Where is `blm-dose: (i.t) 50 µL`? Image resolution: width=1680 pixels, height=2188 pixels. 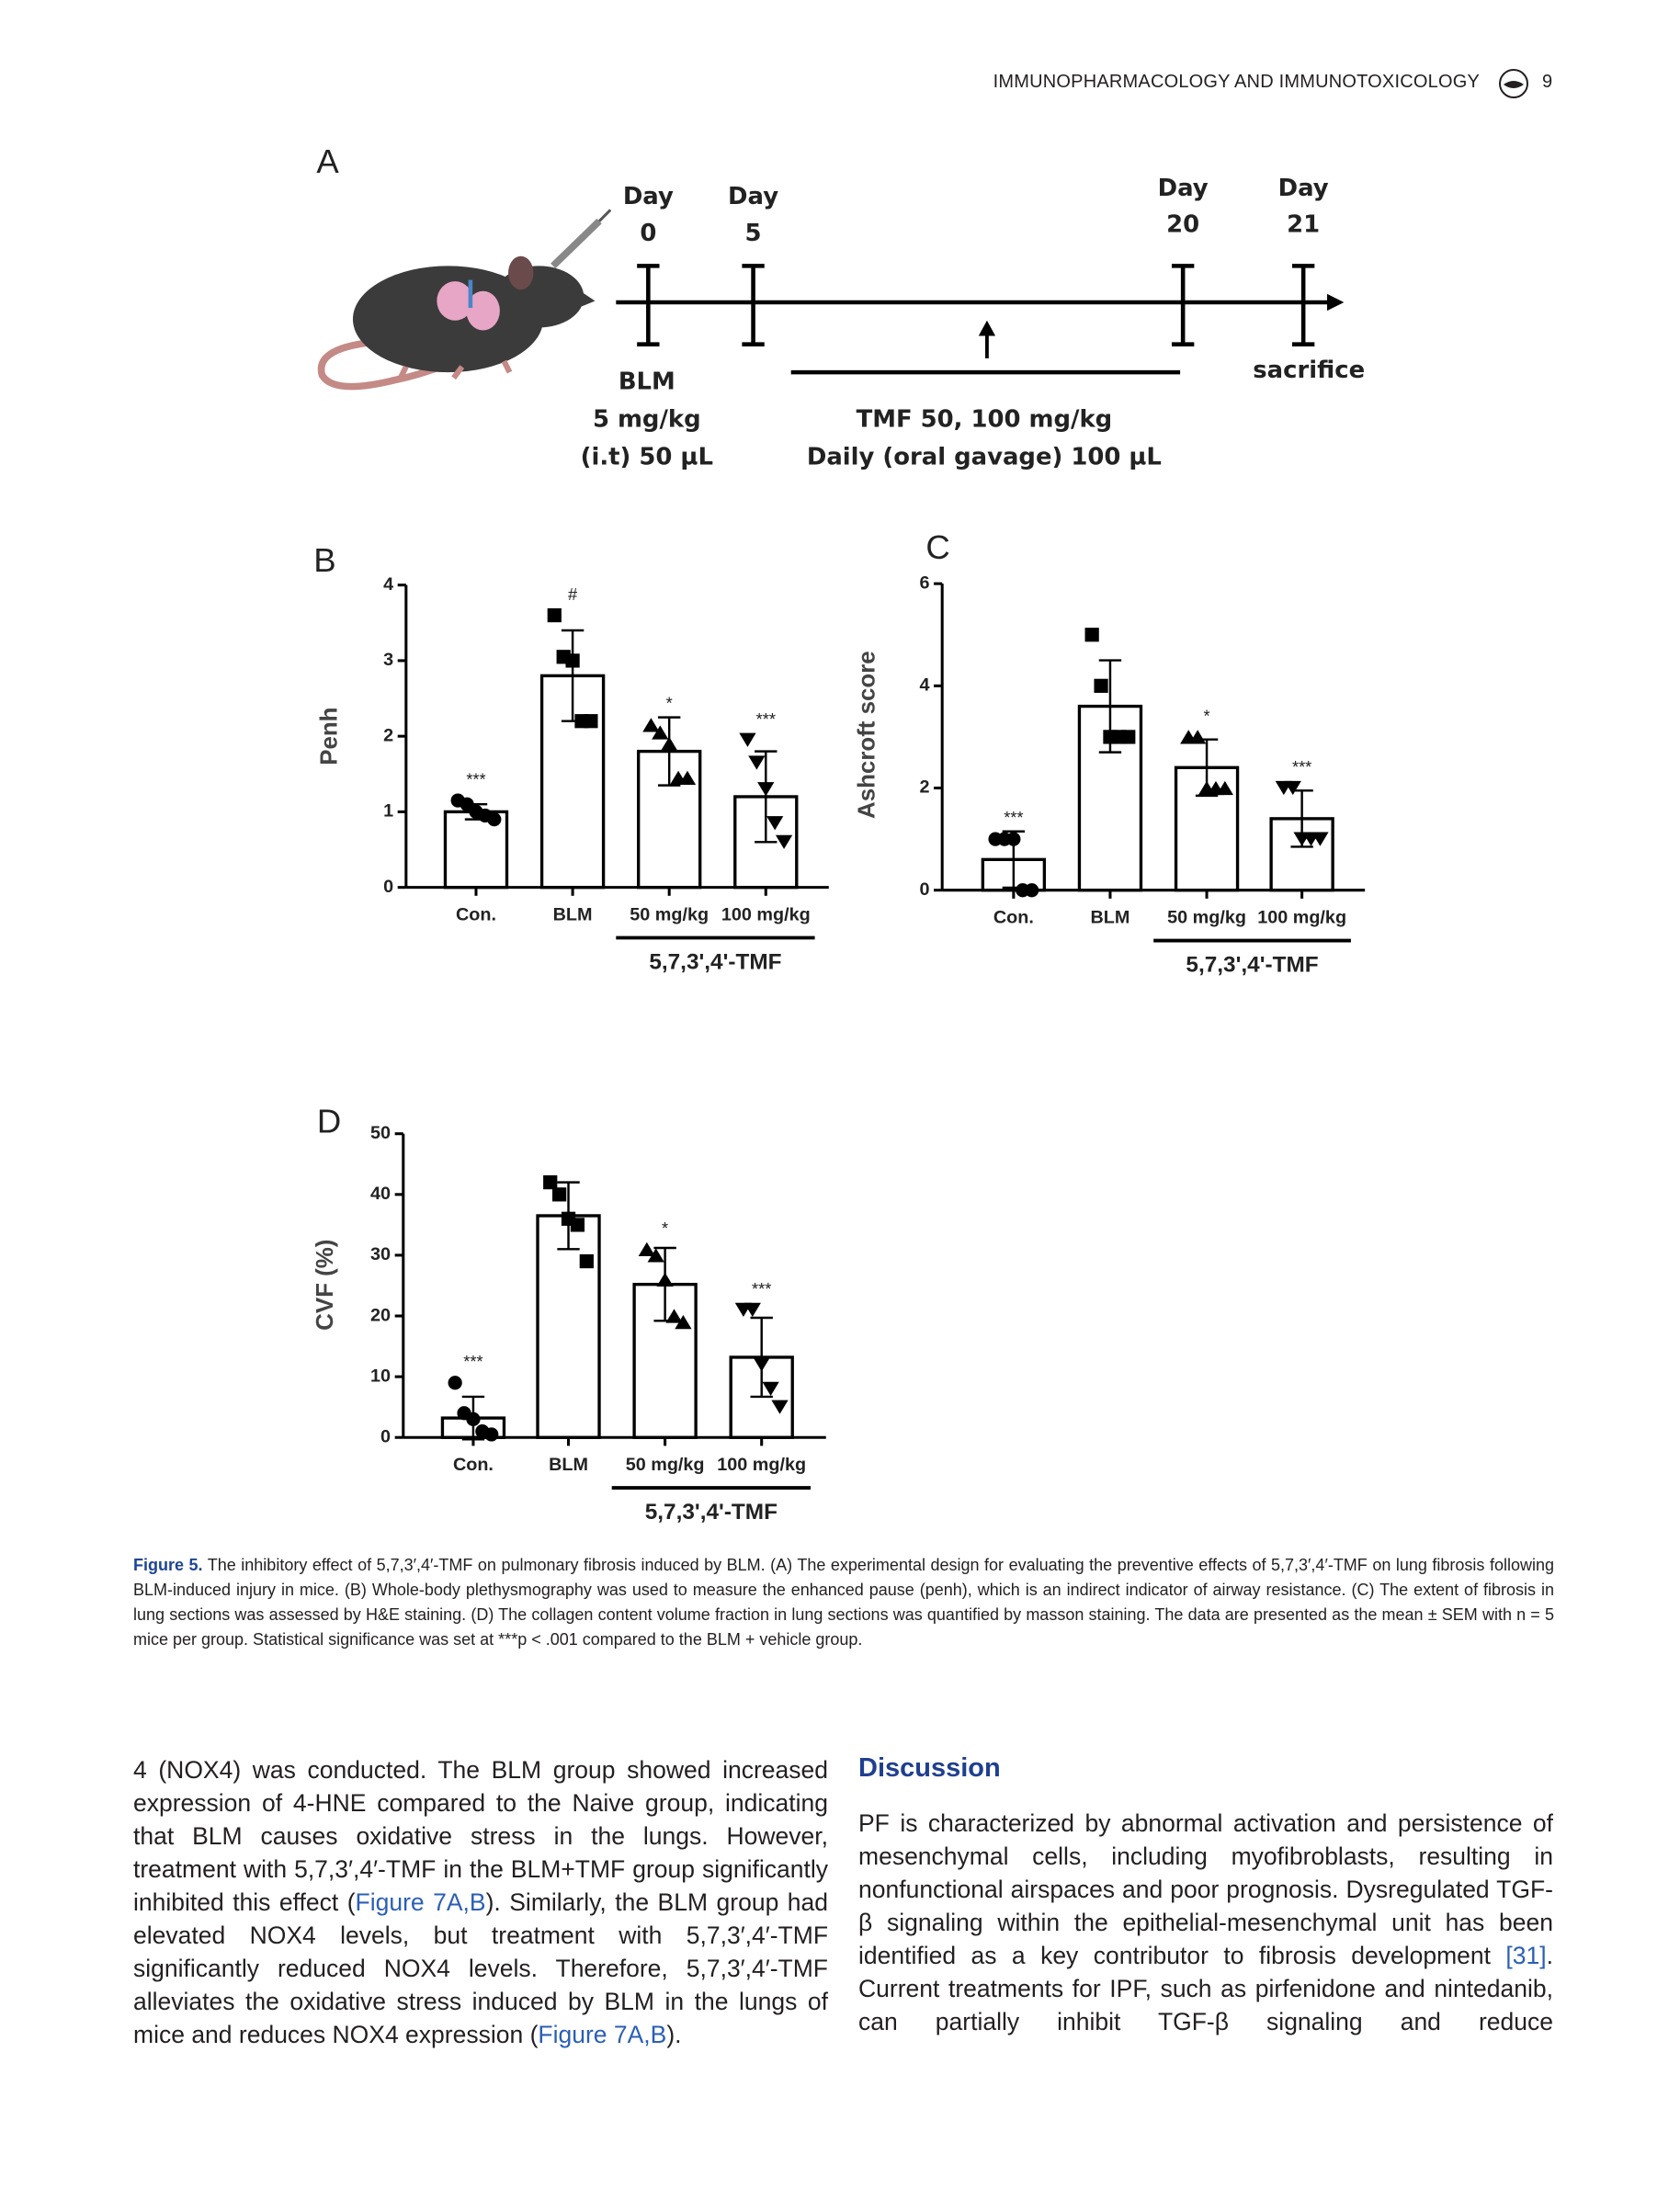
blm-dose: (i.t) 50 µL is located at coordinates (647, 457).